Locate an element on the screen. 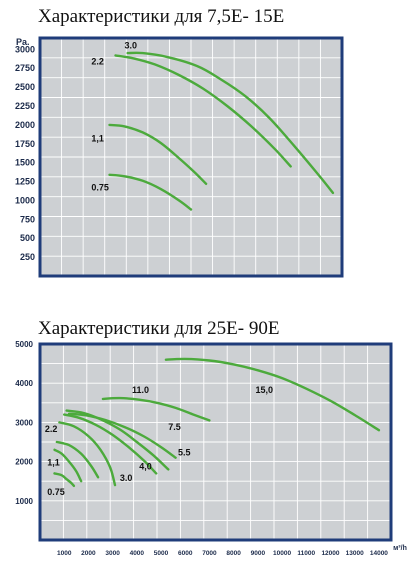 This screenshot has width=420, height=564. x-tick-label: 9000 is located at coordinates (258, 553).